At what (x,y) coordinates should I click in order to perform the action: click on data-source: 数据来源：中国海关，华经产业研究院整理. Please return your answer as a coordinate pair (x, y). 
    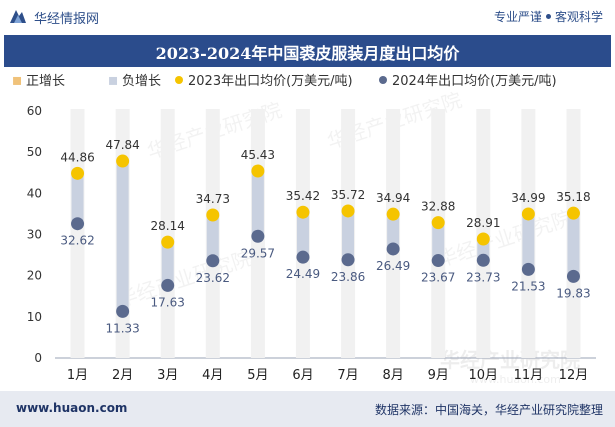
    Looking at the image, I should click on (488, 410).